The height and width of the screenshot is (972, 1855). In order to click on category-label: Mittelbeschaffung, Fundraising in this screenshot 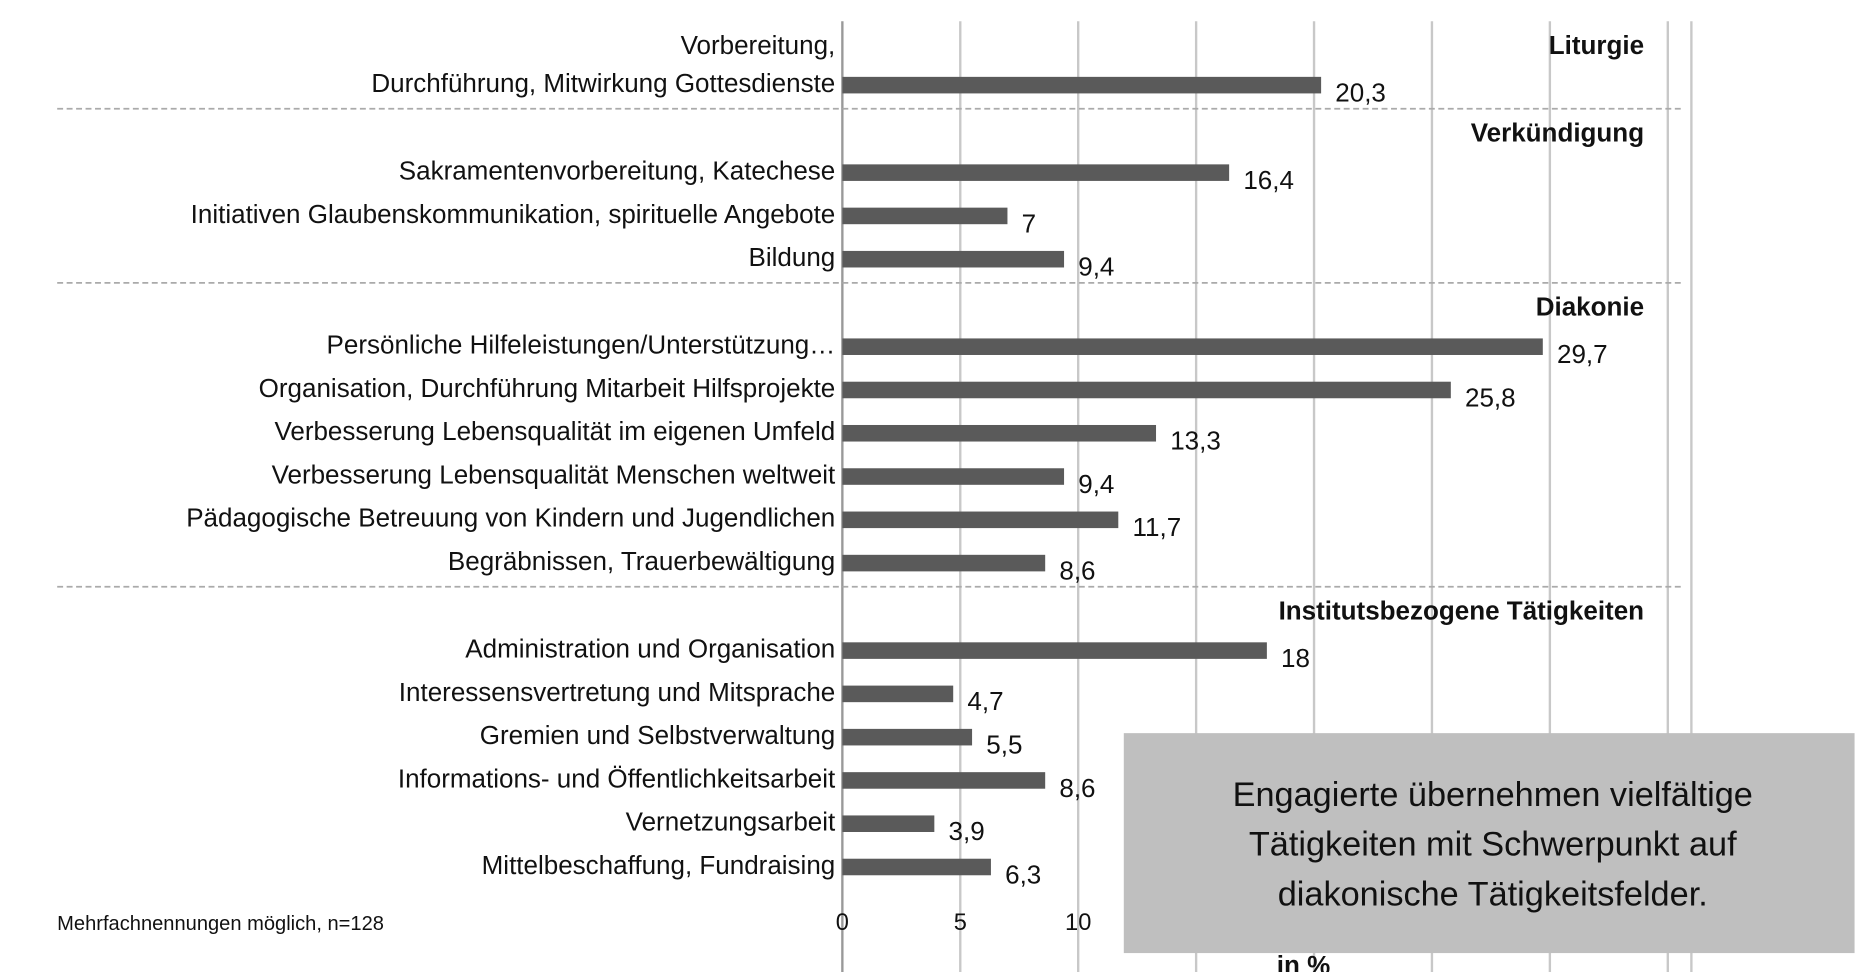, I will do `click(659, 865)`.